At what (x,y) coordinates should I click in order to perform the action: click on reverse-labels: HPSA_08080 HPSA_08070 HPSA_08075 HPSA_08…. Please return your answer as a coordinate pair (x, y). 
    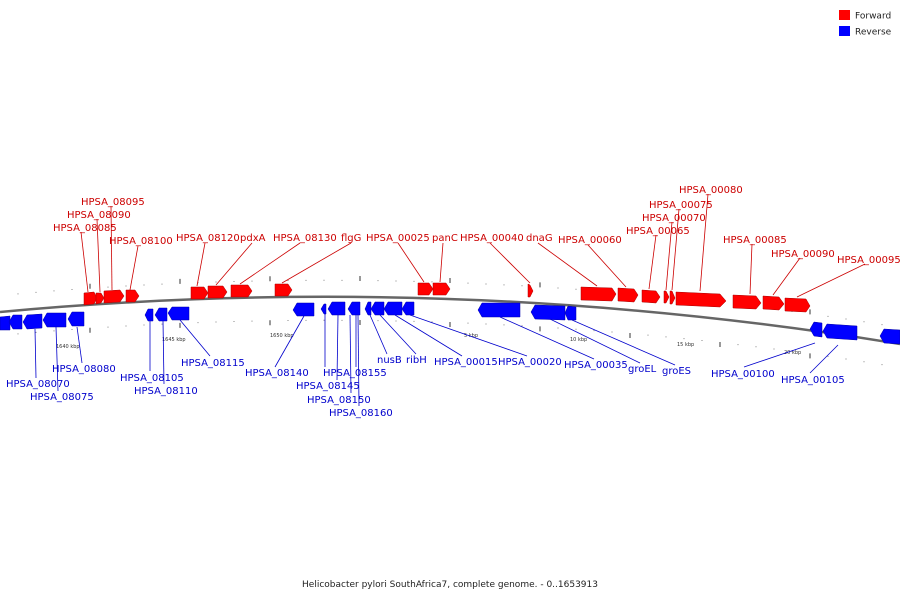
    Looking at the image, I should click on (425, 387).